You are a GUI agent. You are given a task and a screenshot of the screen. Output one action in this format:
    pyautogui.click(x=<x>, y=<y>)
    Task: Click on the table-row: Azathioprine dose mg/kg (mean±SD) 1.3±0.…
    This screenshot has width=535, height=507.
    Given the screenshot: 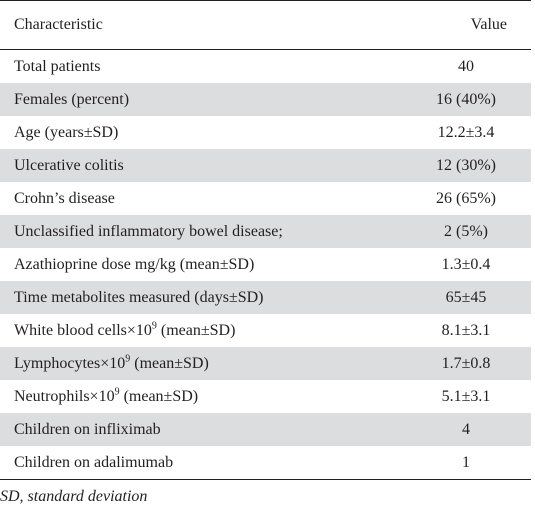 What is the action you would take?
    pyautogui.click(x=265, y=264)
    